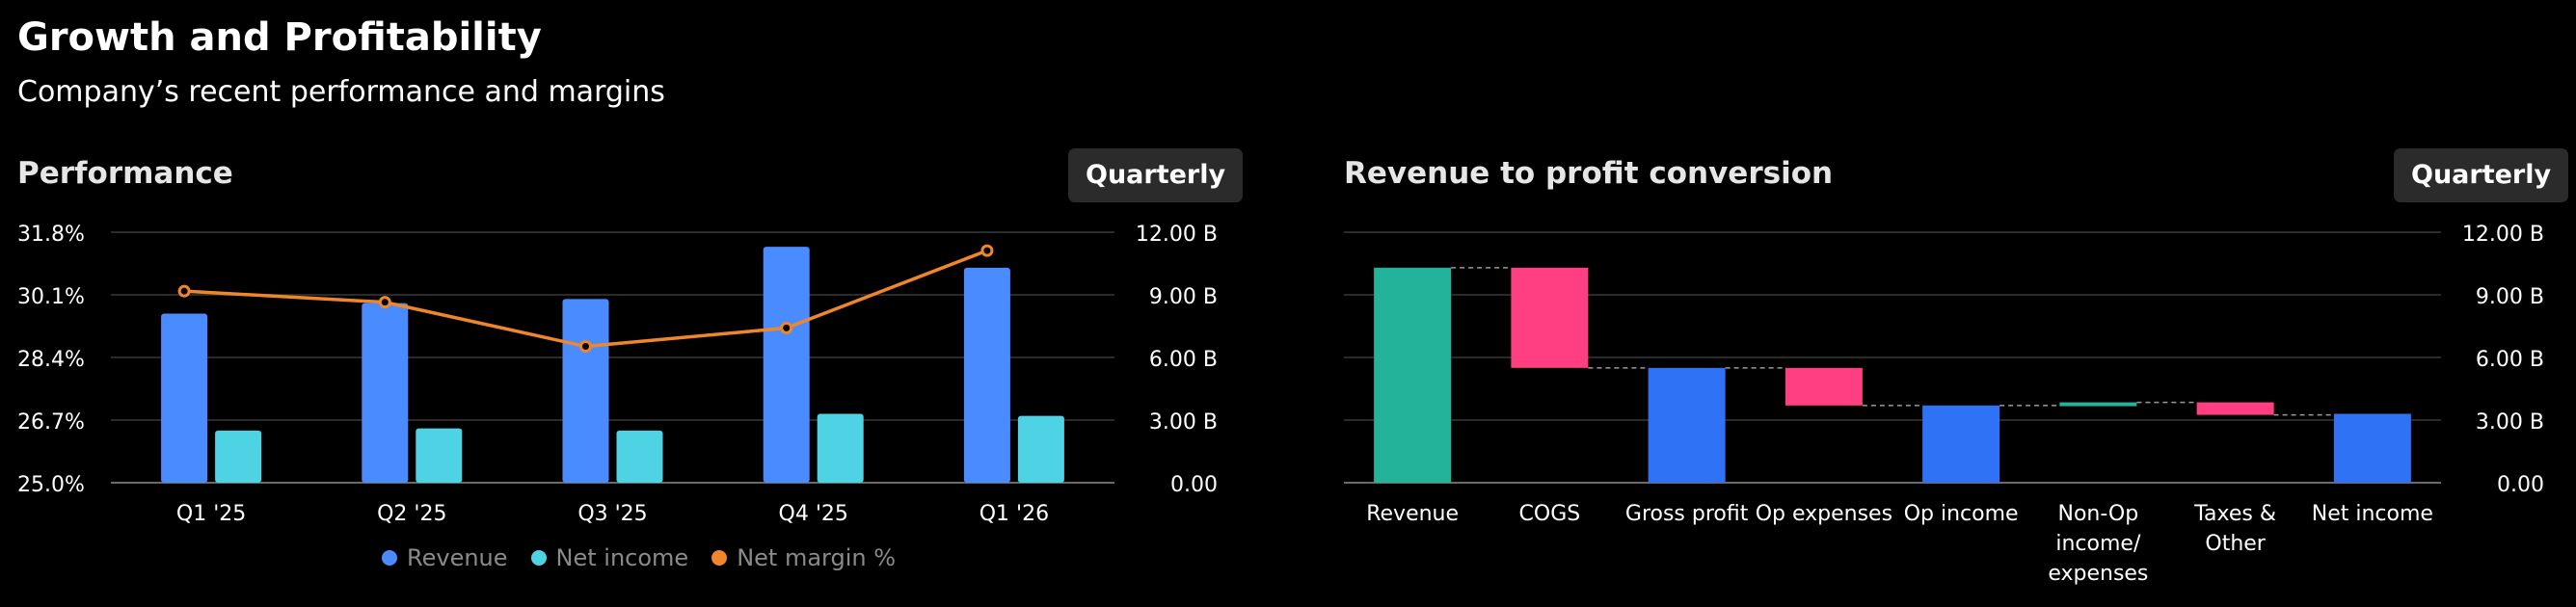  Describe the element at coordinates (211, 514) in the screenshot. I see `x-tick-label: Q1 '25` at that location.